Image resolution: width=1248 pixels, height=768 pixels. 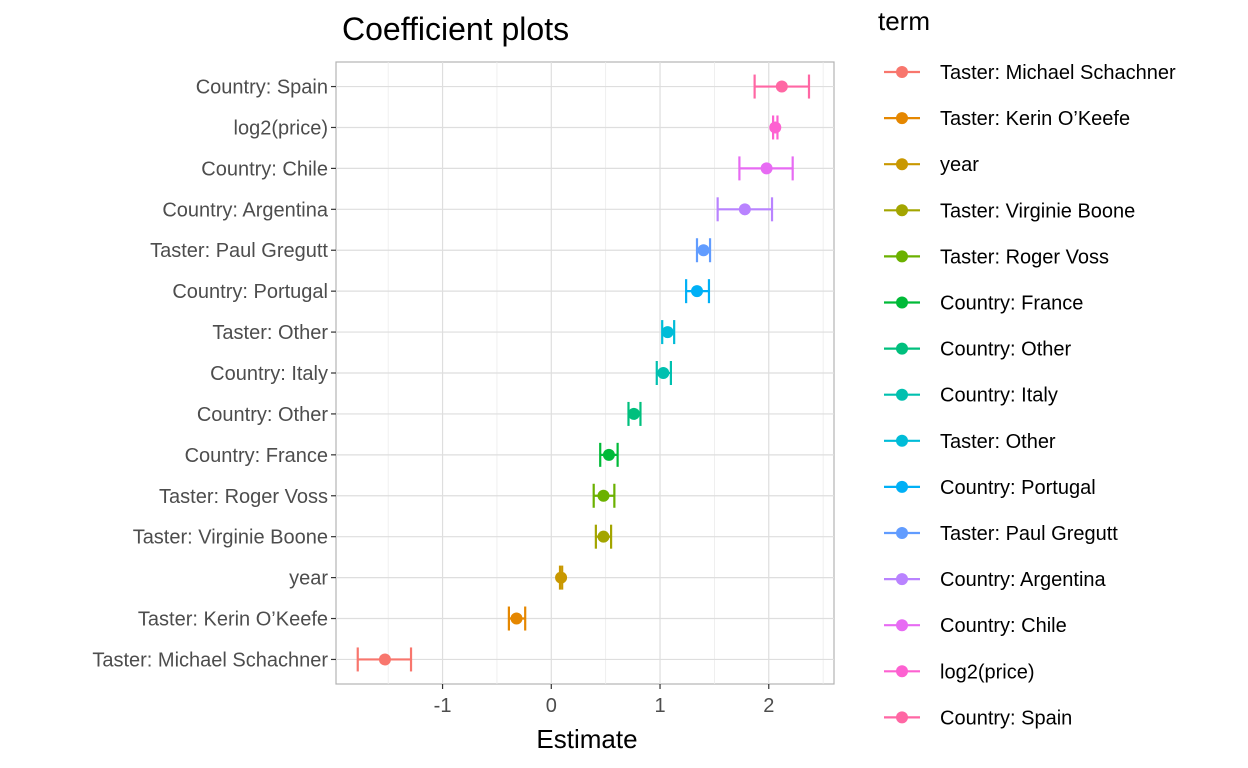 What do you see at coordinates (959, 165) in the screenshot?
I see `legend-label: year` at bounding box center [959, 165].